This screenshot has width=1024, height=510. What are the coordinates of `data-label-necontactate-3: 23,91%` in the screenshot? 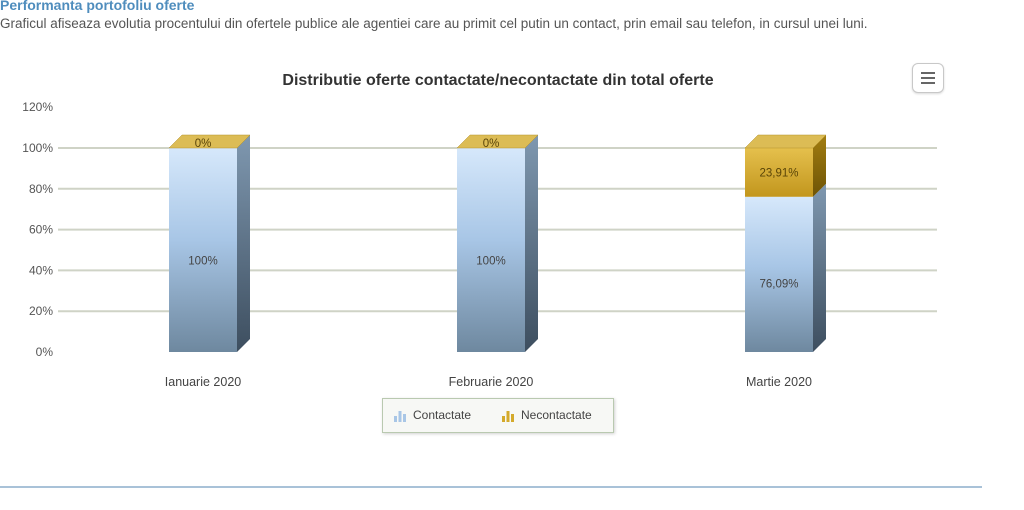 It's located at (778, 173).